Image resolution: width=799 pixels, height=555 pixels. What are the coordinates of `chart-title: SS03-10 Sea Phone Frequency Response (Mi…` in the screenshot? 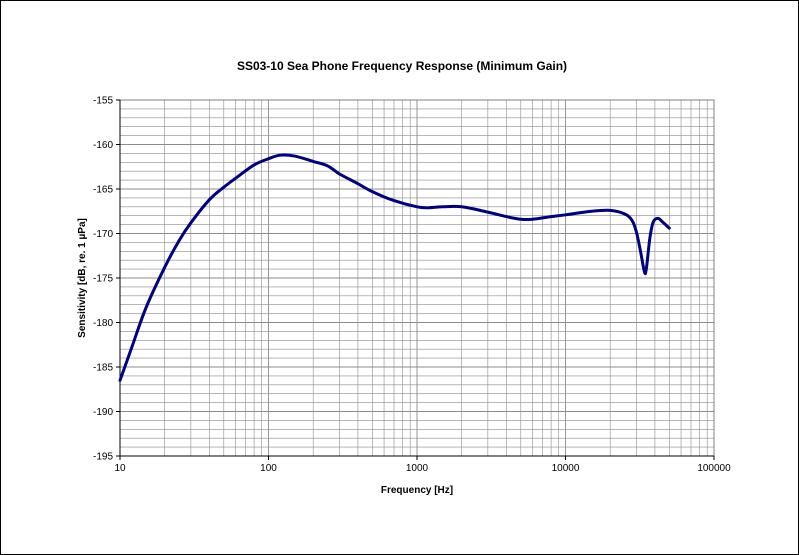 It's located at (402, 66).